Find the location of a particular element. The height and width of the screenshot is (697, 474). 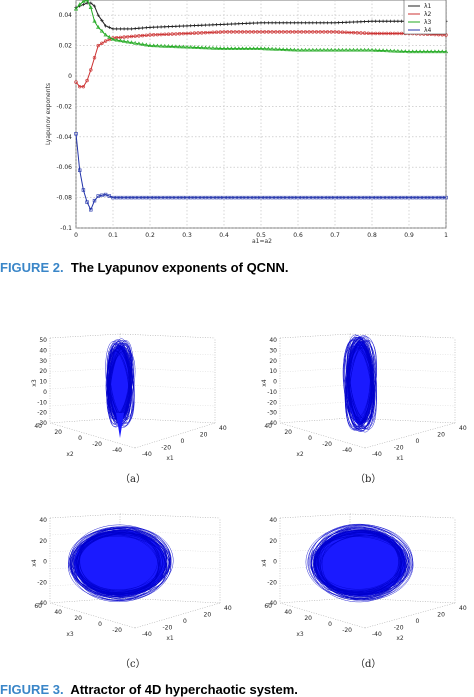

x-tick-label: 0.4 is located at coordinates (224, 235).